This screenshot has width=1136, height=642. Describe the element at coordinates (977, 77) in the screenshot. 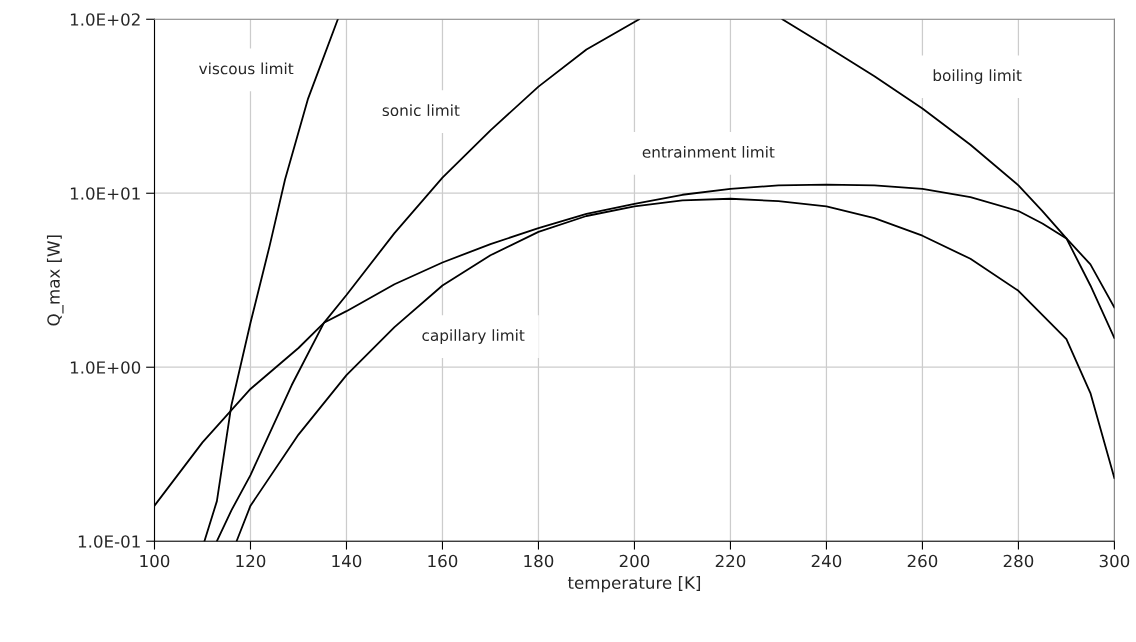

I see `series-label: boiling limit` at that location.